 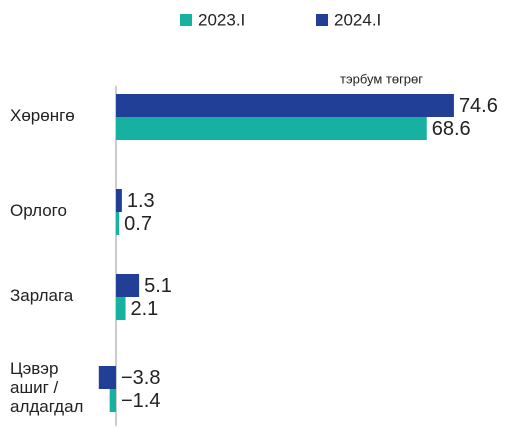 What do you see at coordinates (381, 78) in the screenshot?
I see `unit-label: тэрбум төгрөг` at bounding box center [381, 78].